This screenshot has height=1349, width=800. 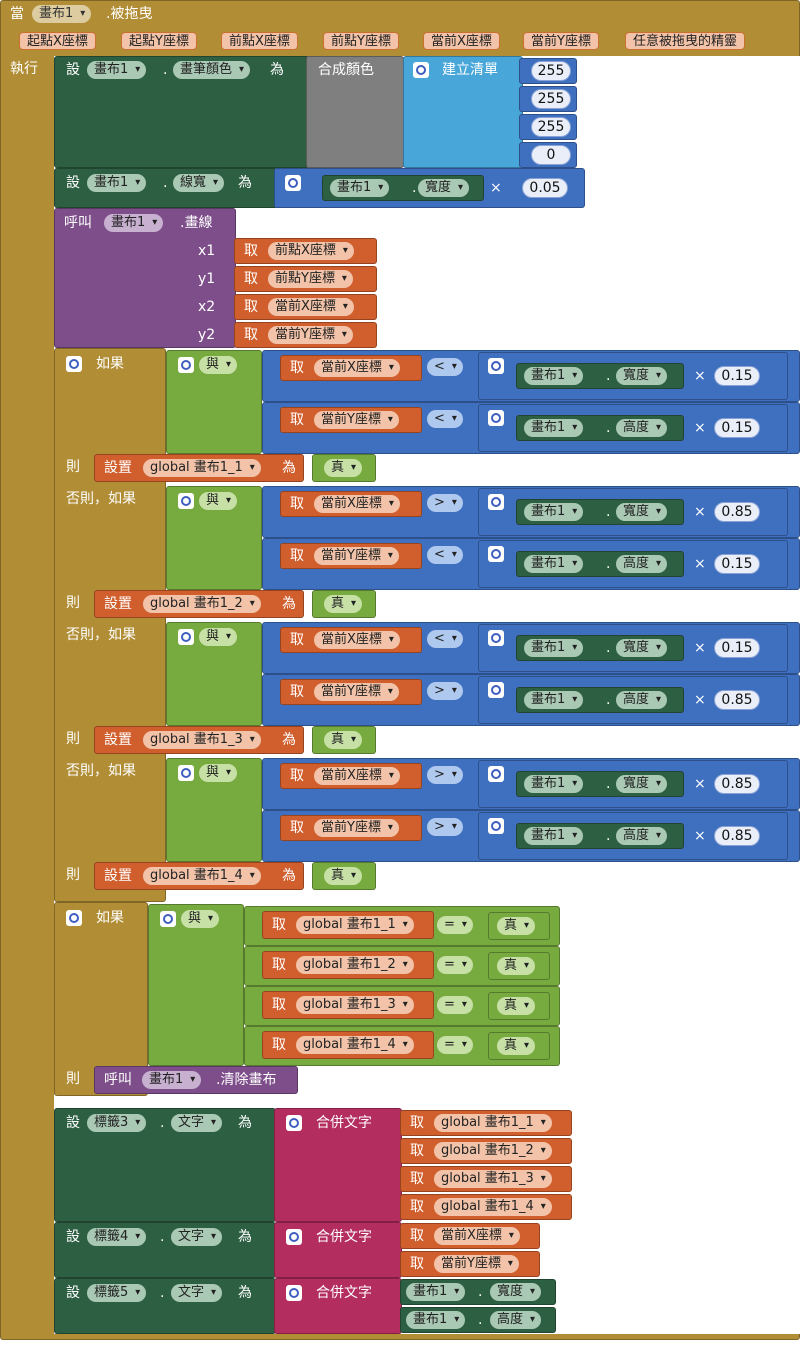 What do you see at coordinates (361, 41) in the screenshot?
I see `event-param-4: 前點Y座標` at bounding box center [361, 41].